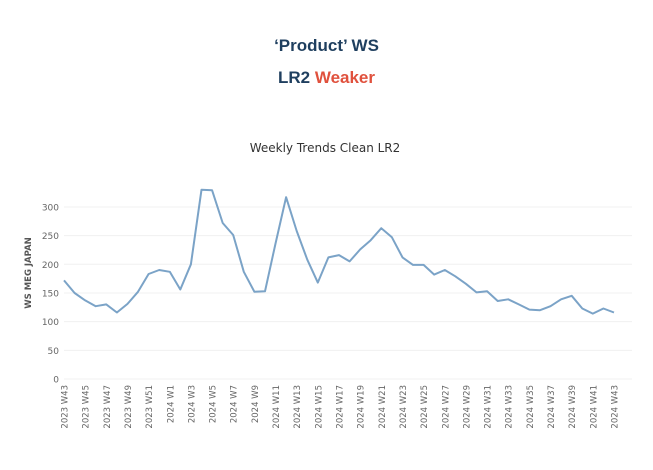 The width and height of the screenshot is (653, 470). I want to click on x-tick-label: 2024 W29, so click(467, 407).